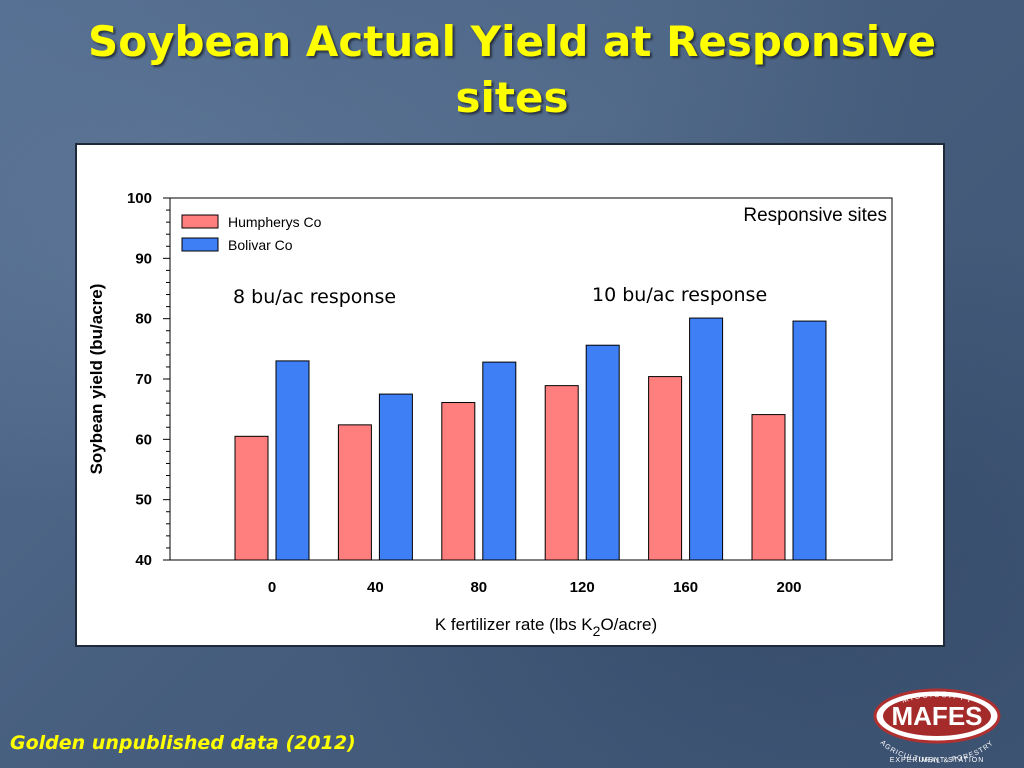  I want to click on annotation-responsive-sites: Responsive sites, so click(815, 215).